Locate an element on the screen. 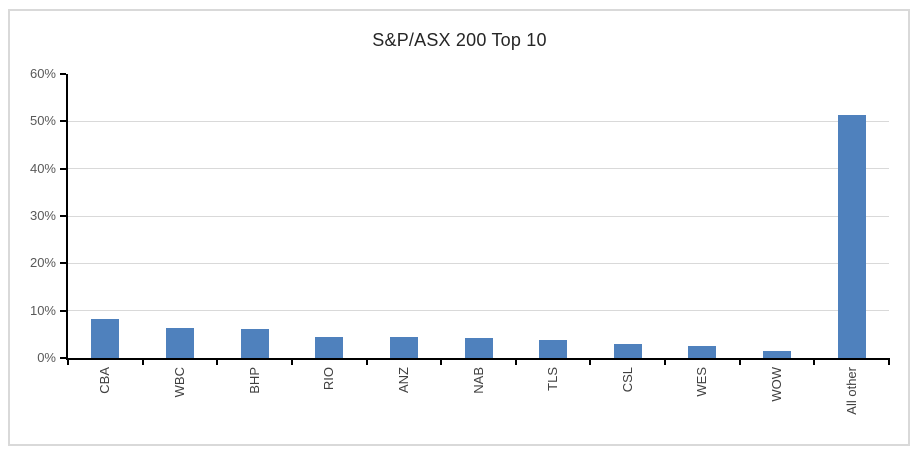 The height and width of the screenshot is (453, 919). gridline-30pct is located at coordinates (478, 216).